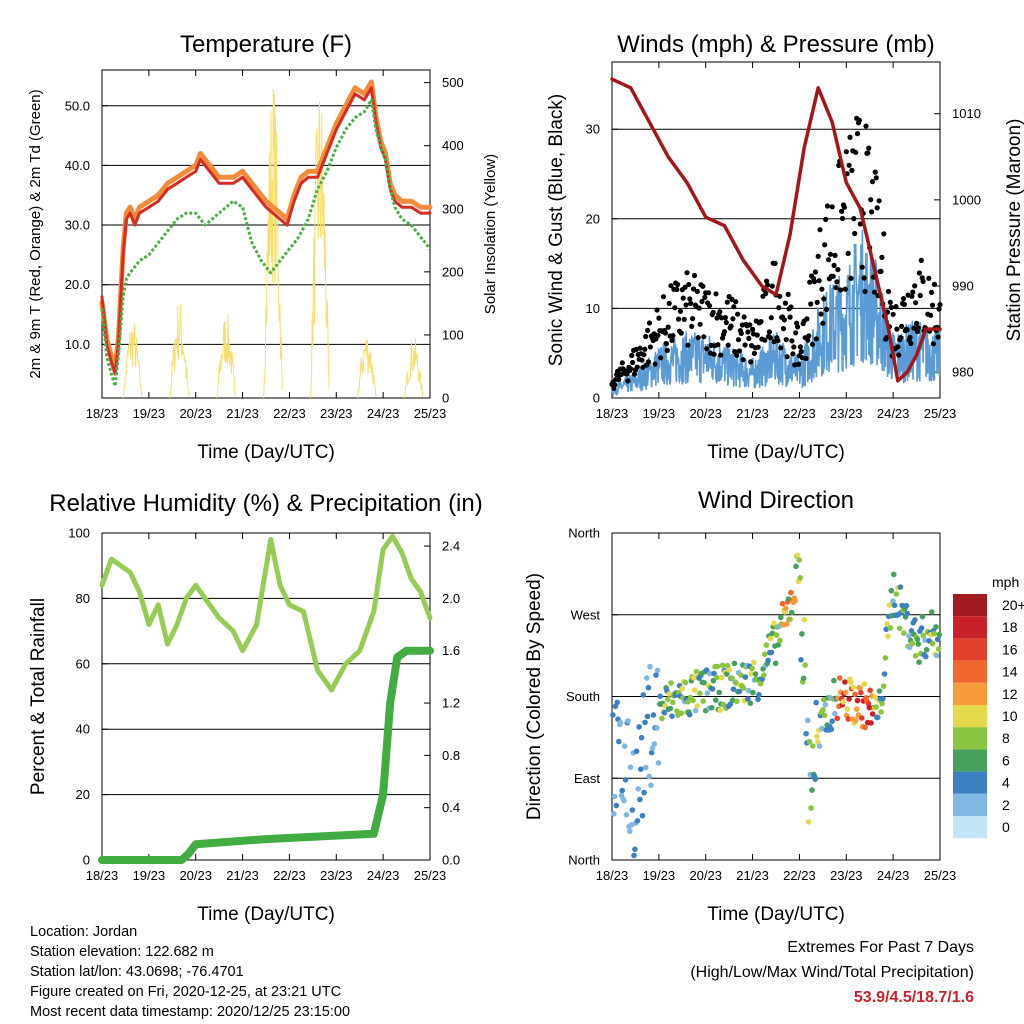 Image resolution: width=1024 pixels, height=1024 pixels. I want to click on temp-xlabel: Time (Day/UTC), so click(266, 452).